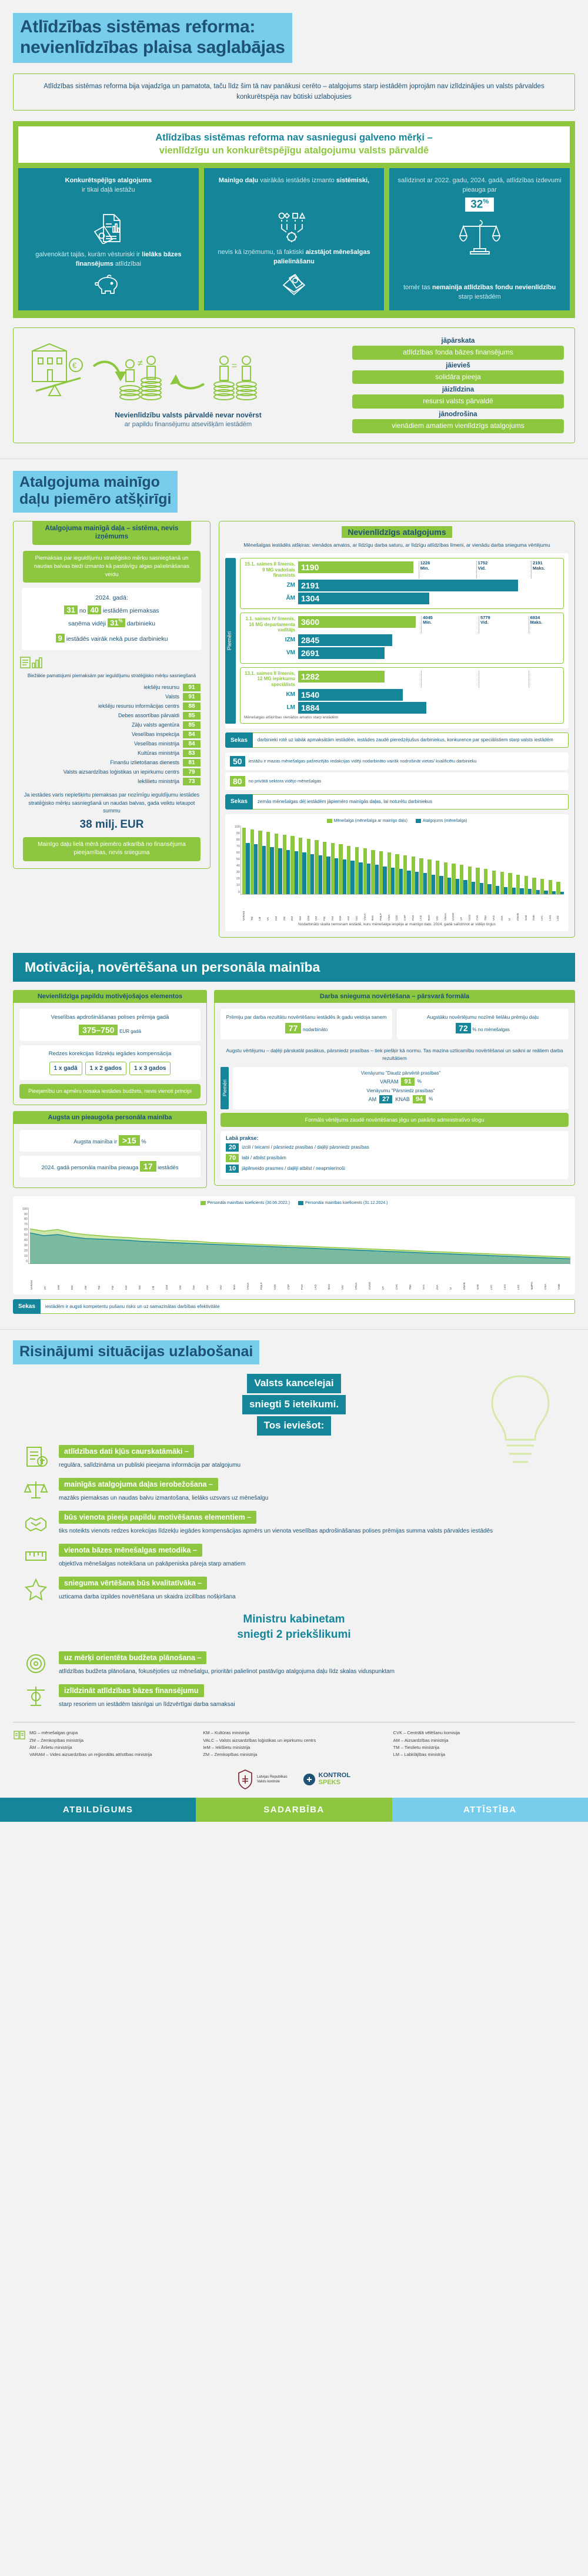  I want to click on x-tick: LVC, so click(542, 918).